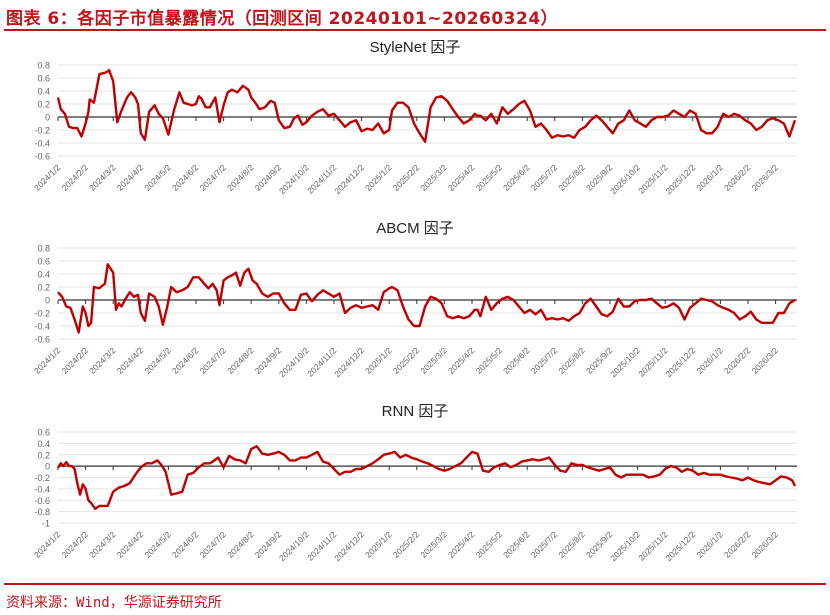 The height and width of the screenshot is (615, 830). I want to click on chart-title-stylenet: StyleNet 因子, so click(415, 47).